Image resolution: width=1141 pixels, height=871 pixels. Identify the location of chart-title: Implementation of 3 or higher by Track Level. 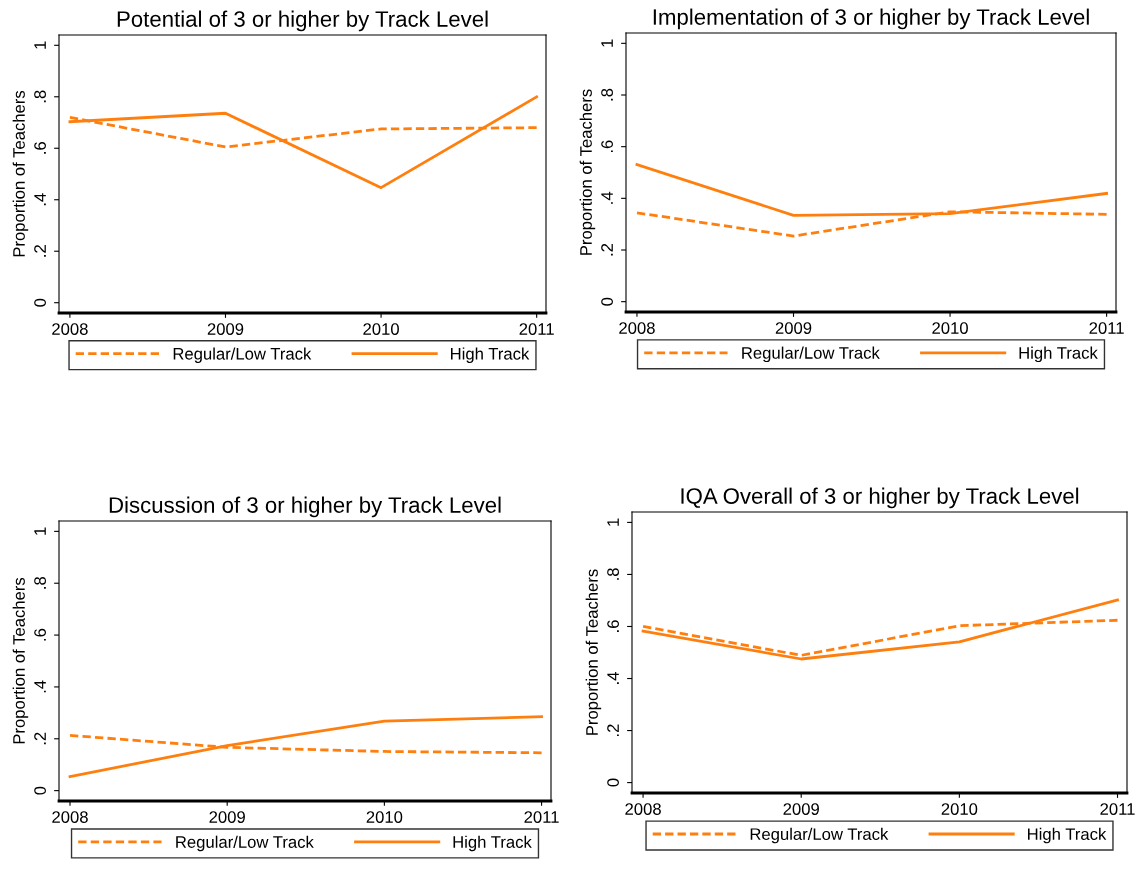
(871, 19).